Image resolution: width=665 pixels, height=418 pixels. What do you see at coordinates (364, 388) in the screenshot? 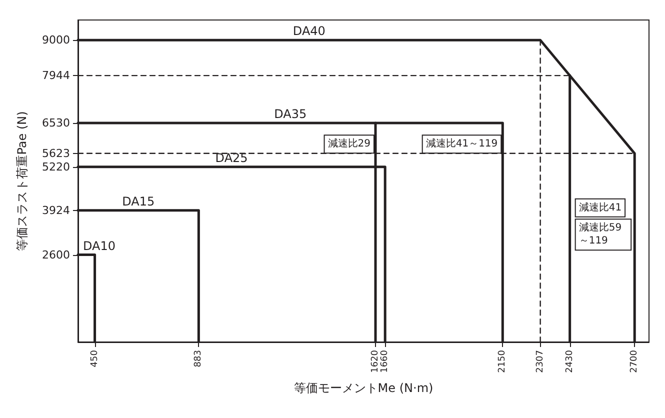
I see `x-axis-title: 等価モーメントMe (N·m)` at bounding box center [364, 388].